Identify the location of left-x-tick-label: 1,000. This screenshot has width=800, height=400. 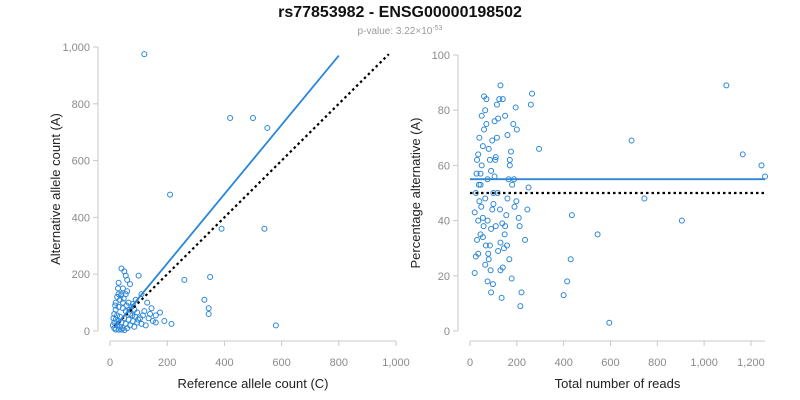
(396, 363).